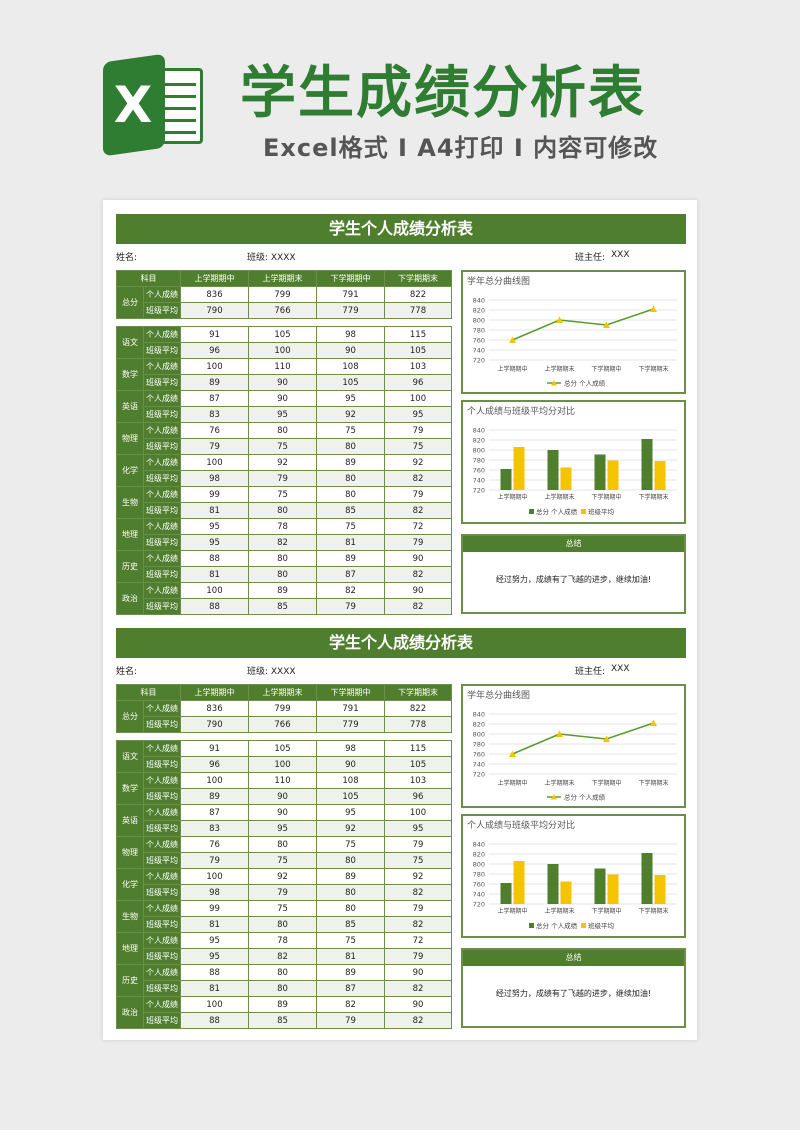  Describe the element at coordinates (284, 342) in the screenshot. I see `table-row: 语文 个人成绩 91 105 98 115` at that location.